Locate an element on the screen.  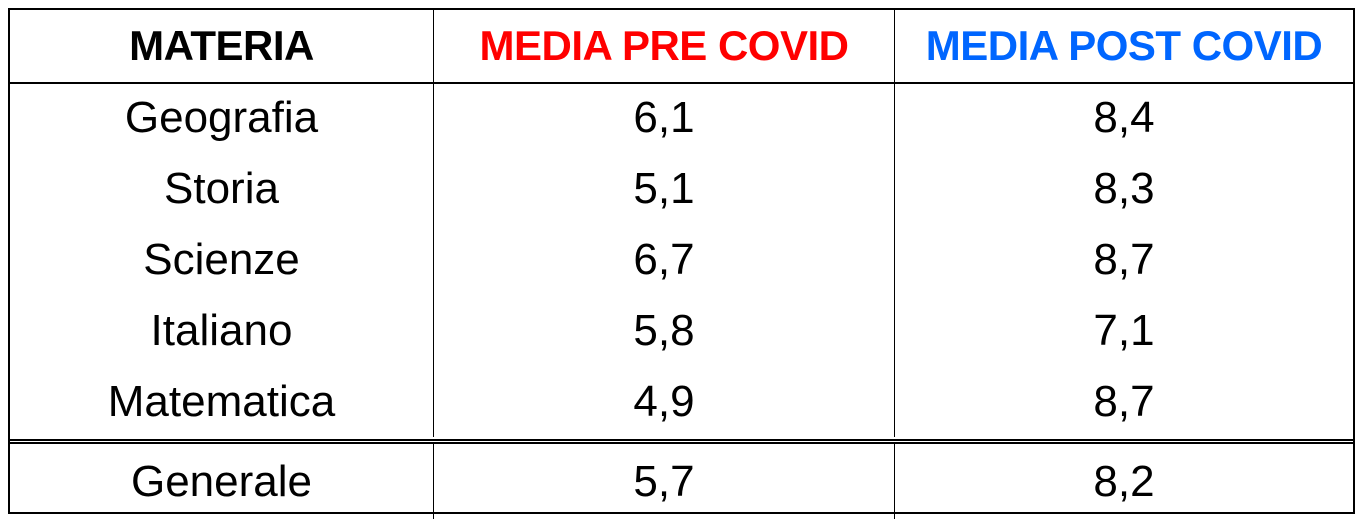
cell-subject: Storia is located at coordinates (221, 188).